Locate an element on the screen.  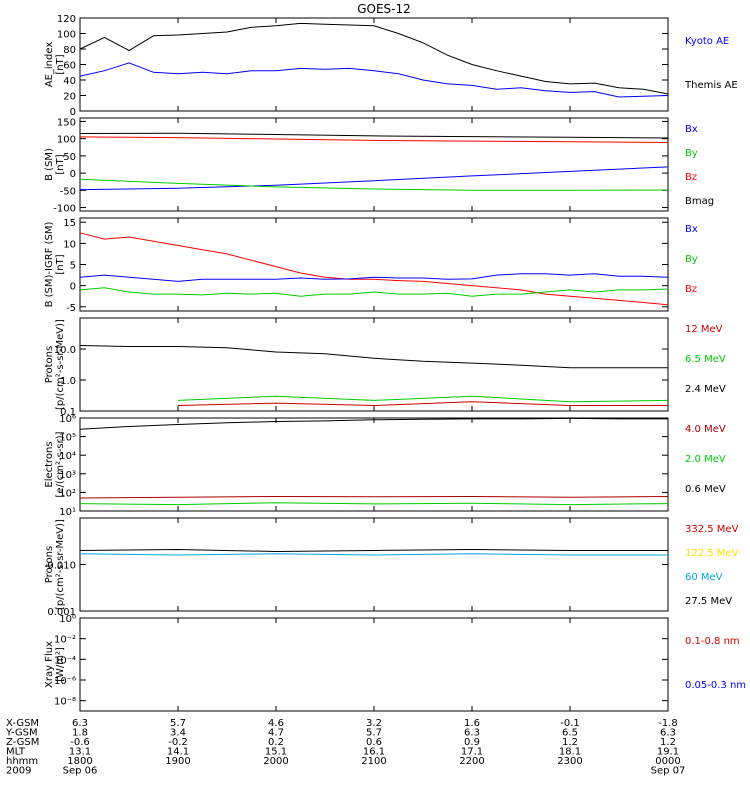
panel-bdiff: -5 0 5 10 15 B (SM)-IGRF (SM) [nT] Bx By Bz is located at coordinates (371, 265).